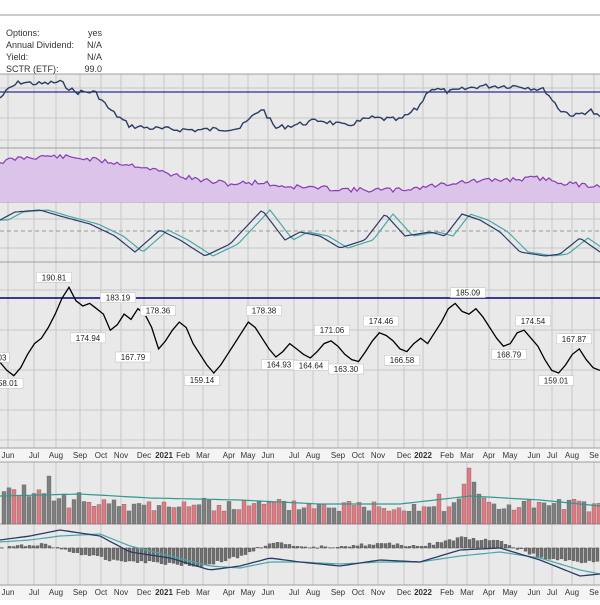 The image size is (600, 605). I want to click on price-label: 58.01, so click(9, 383).